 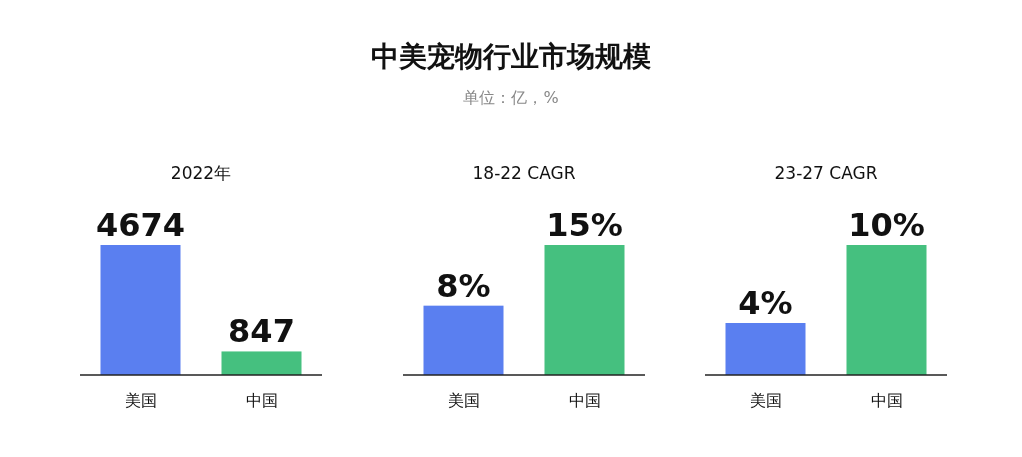 What do you see at coordinates (261, 331) in the screenshot?
I see `data-label: 847` at bounding box center [261, 331].